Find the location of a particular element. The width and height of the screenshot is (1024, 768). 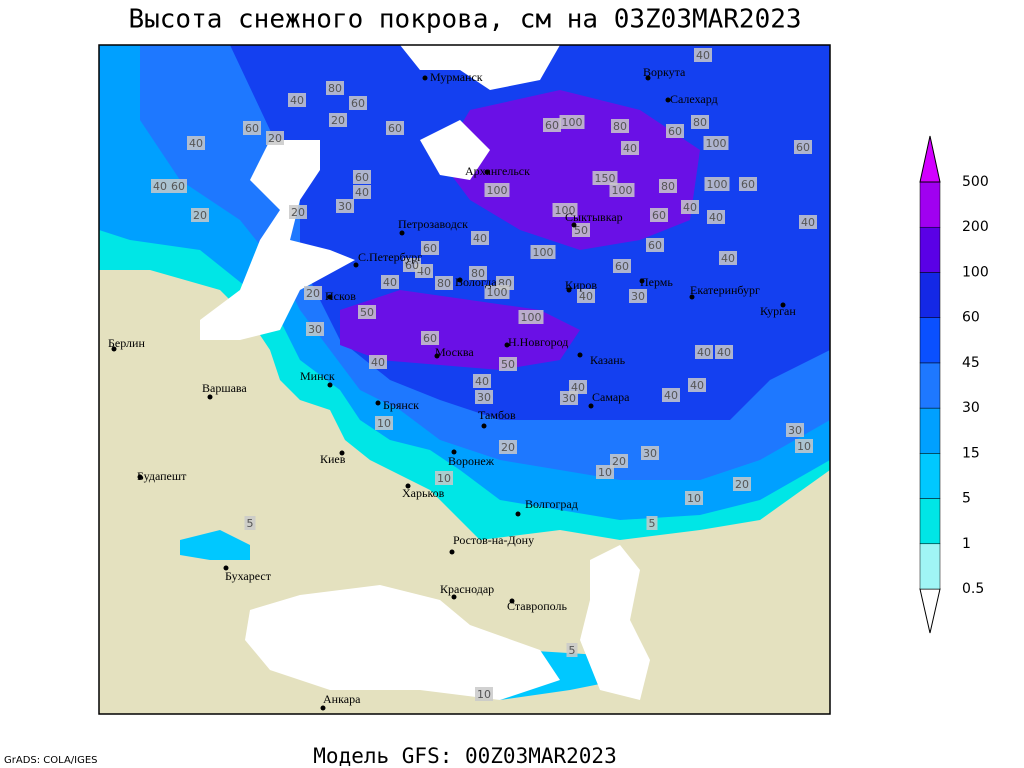

city-label: Петрозаводск is located at coordinates (433, 224).